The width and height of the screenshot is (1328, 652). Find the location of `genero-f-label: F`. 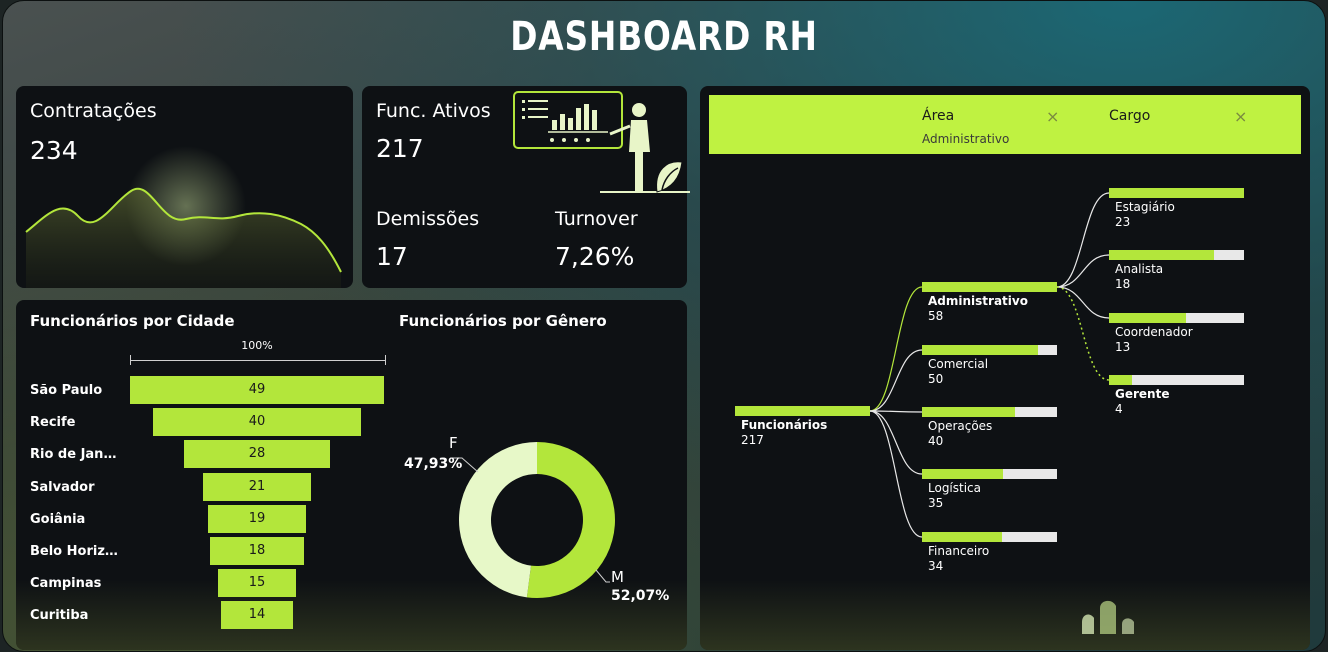

genero-f-label: F is located at coordinates (453, 443).